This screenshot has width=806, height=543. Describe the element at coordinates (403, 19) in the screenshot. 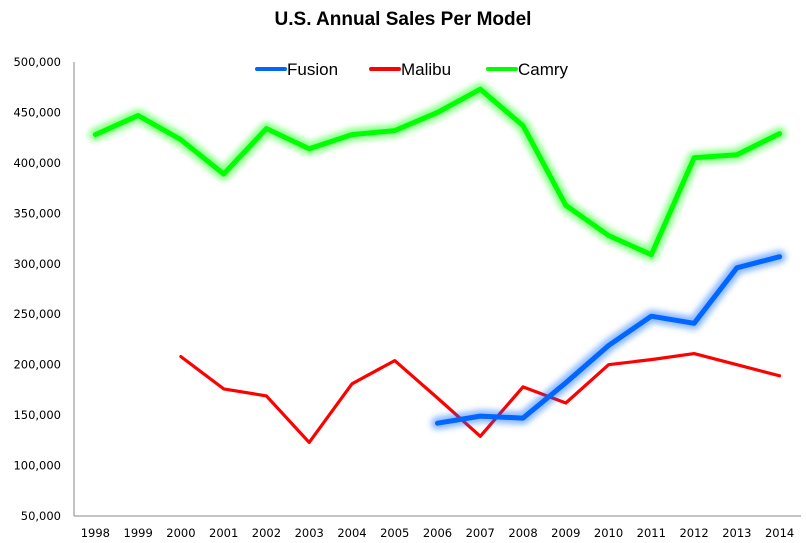

I see `chart-title: U.S. Annual Sales Per Model` at that location.